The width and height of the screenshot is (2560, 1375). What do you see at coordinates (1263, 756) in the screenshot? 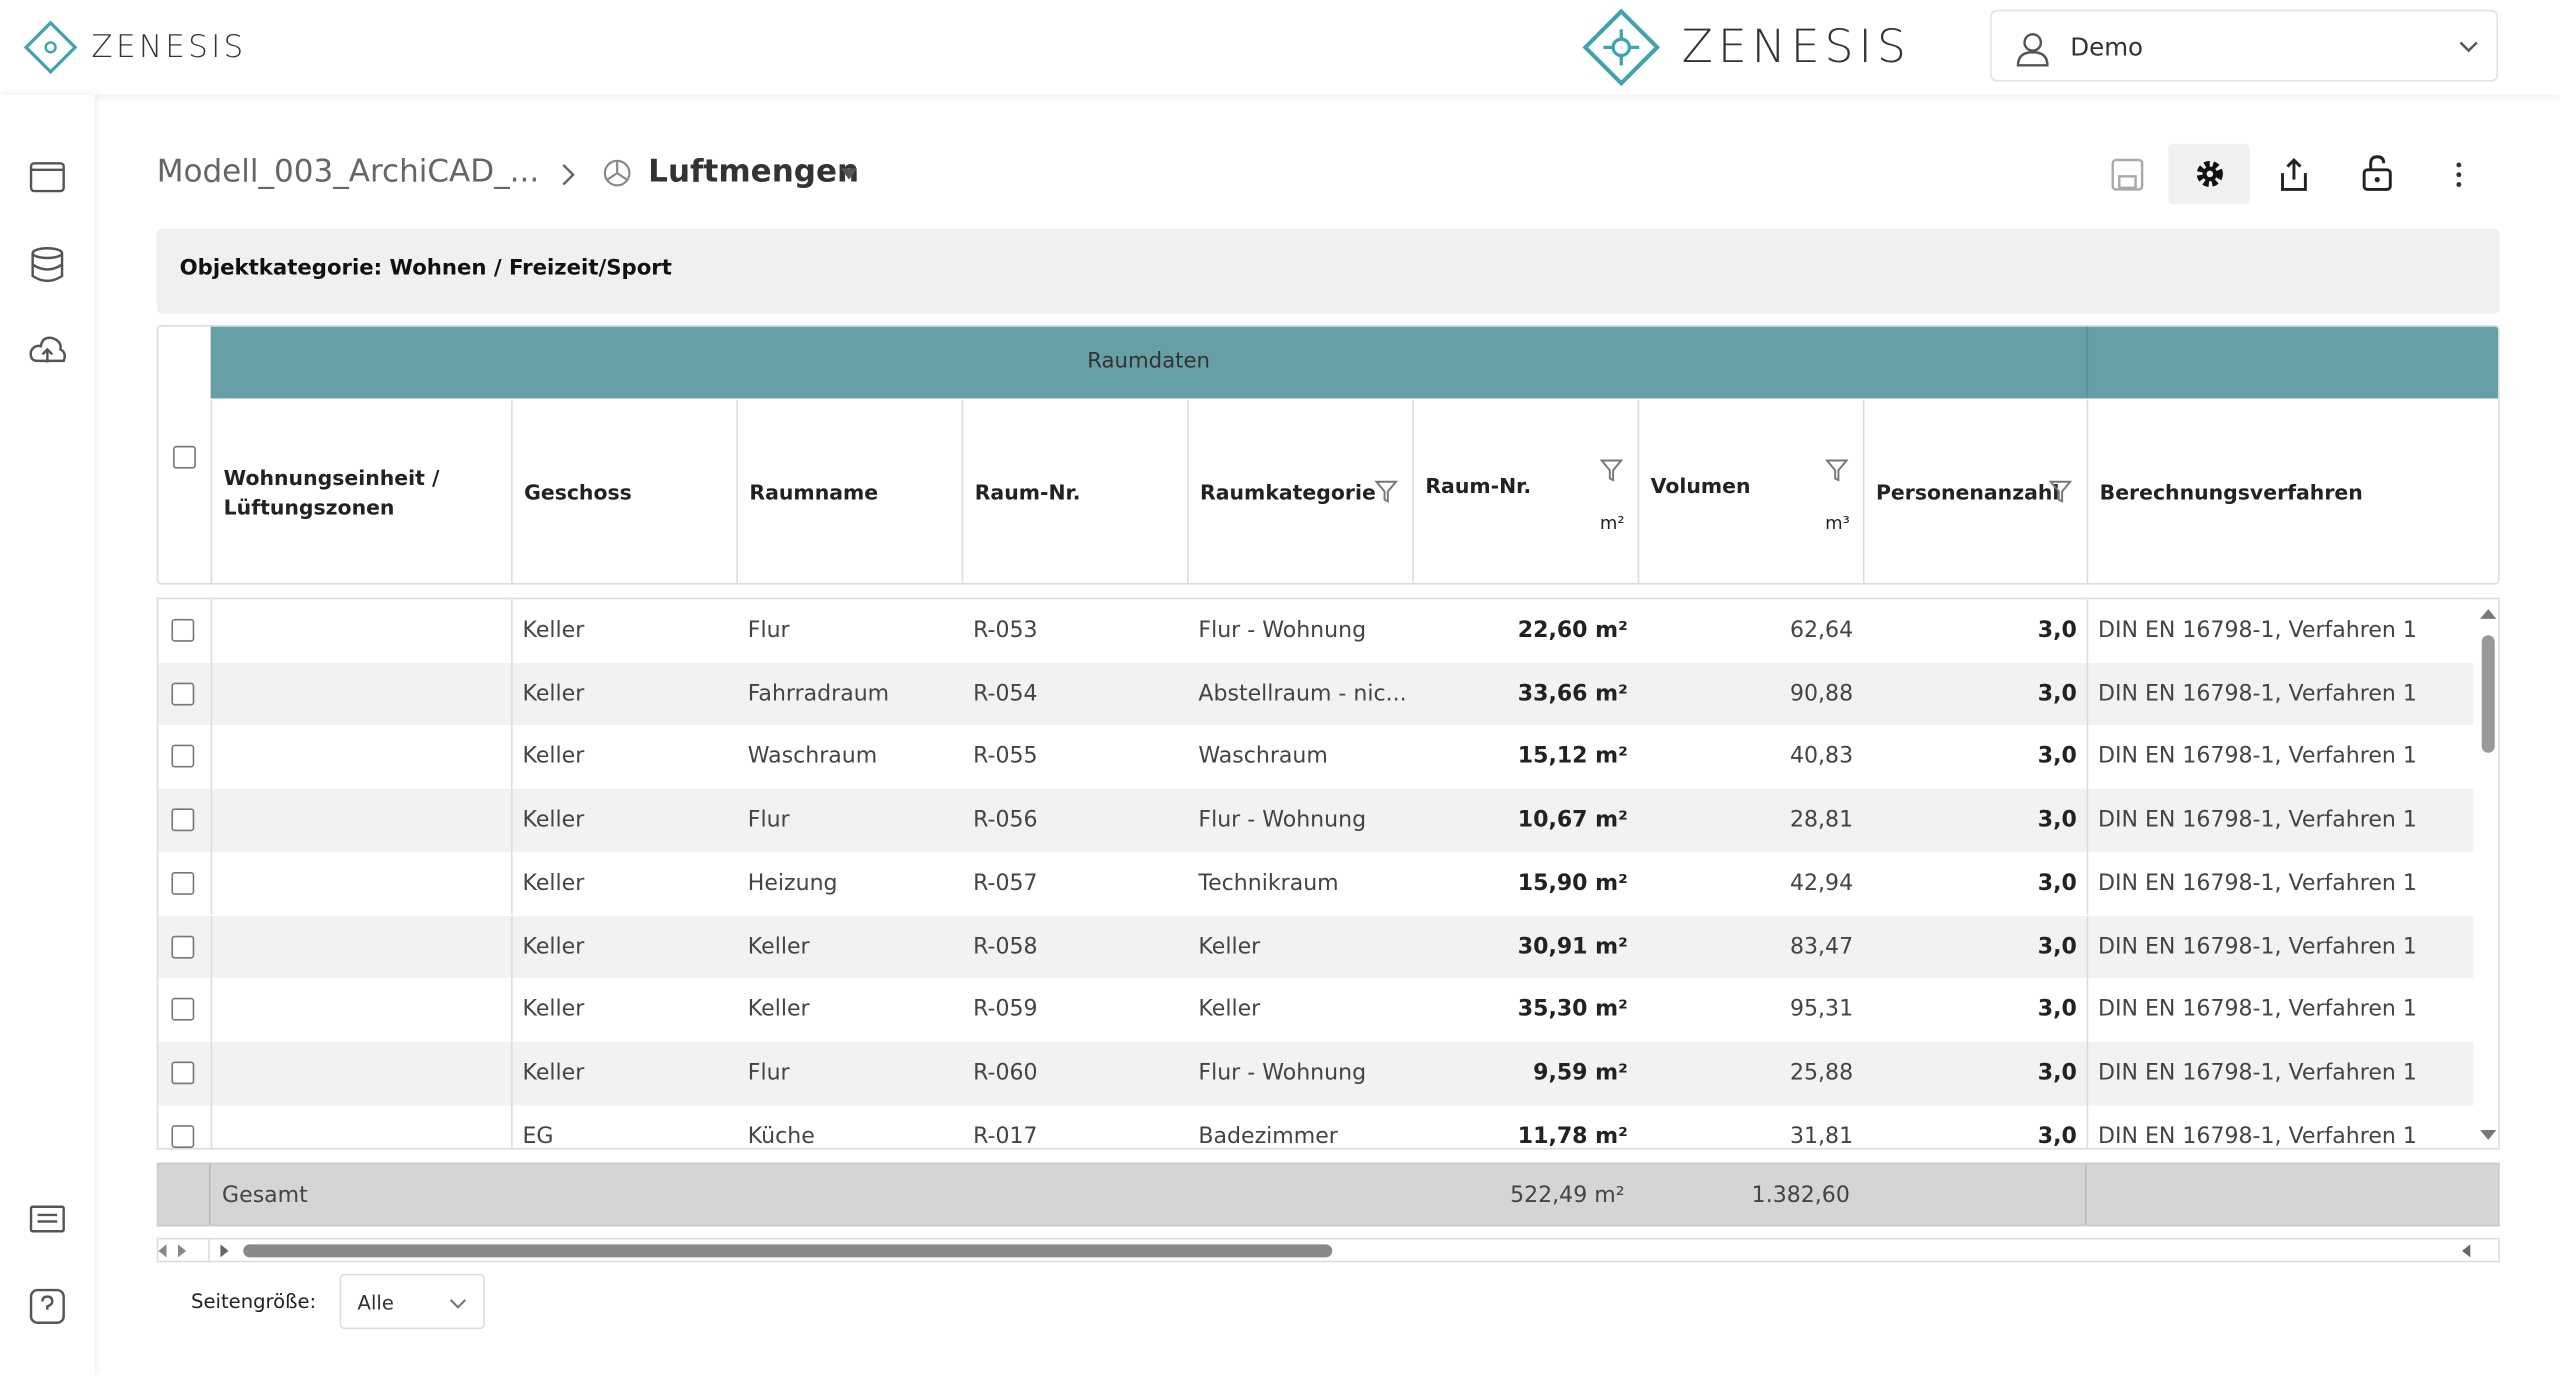
I see `table-cell: Waschraum` at bounding box center [1263, 756].